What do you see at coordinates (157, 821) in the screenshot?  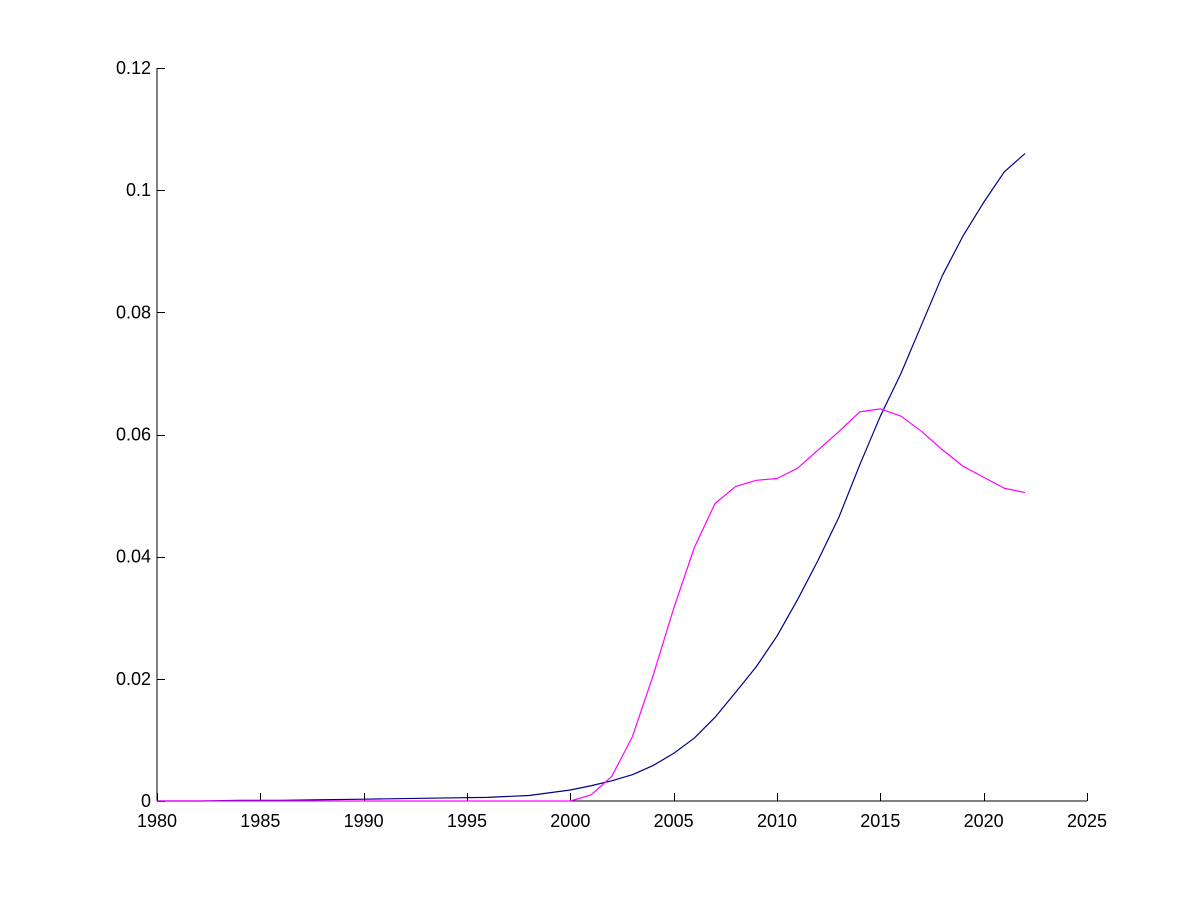 I see `x-tick-label: 1980` at bounding box center [157, 821].